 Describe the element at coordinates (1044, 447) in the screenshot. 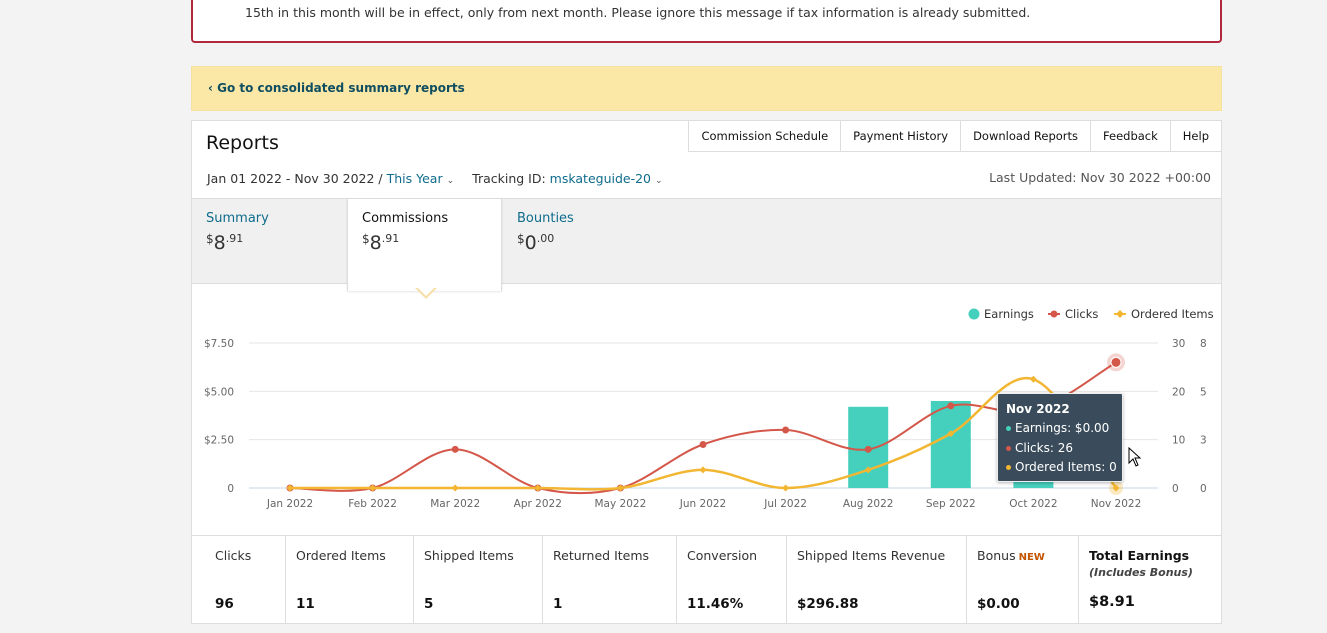

I see `tooltip-clicks-text: Clicks: 26` at that location.